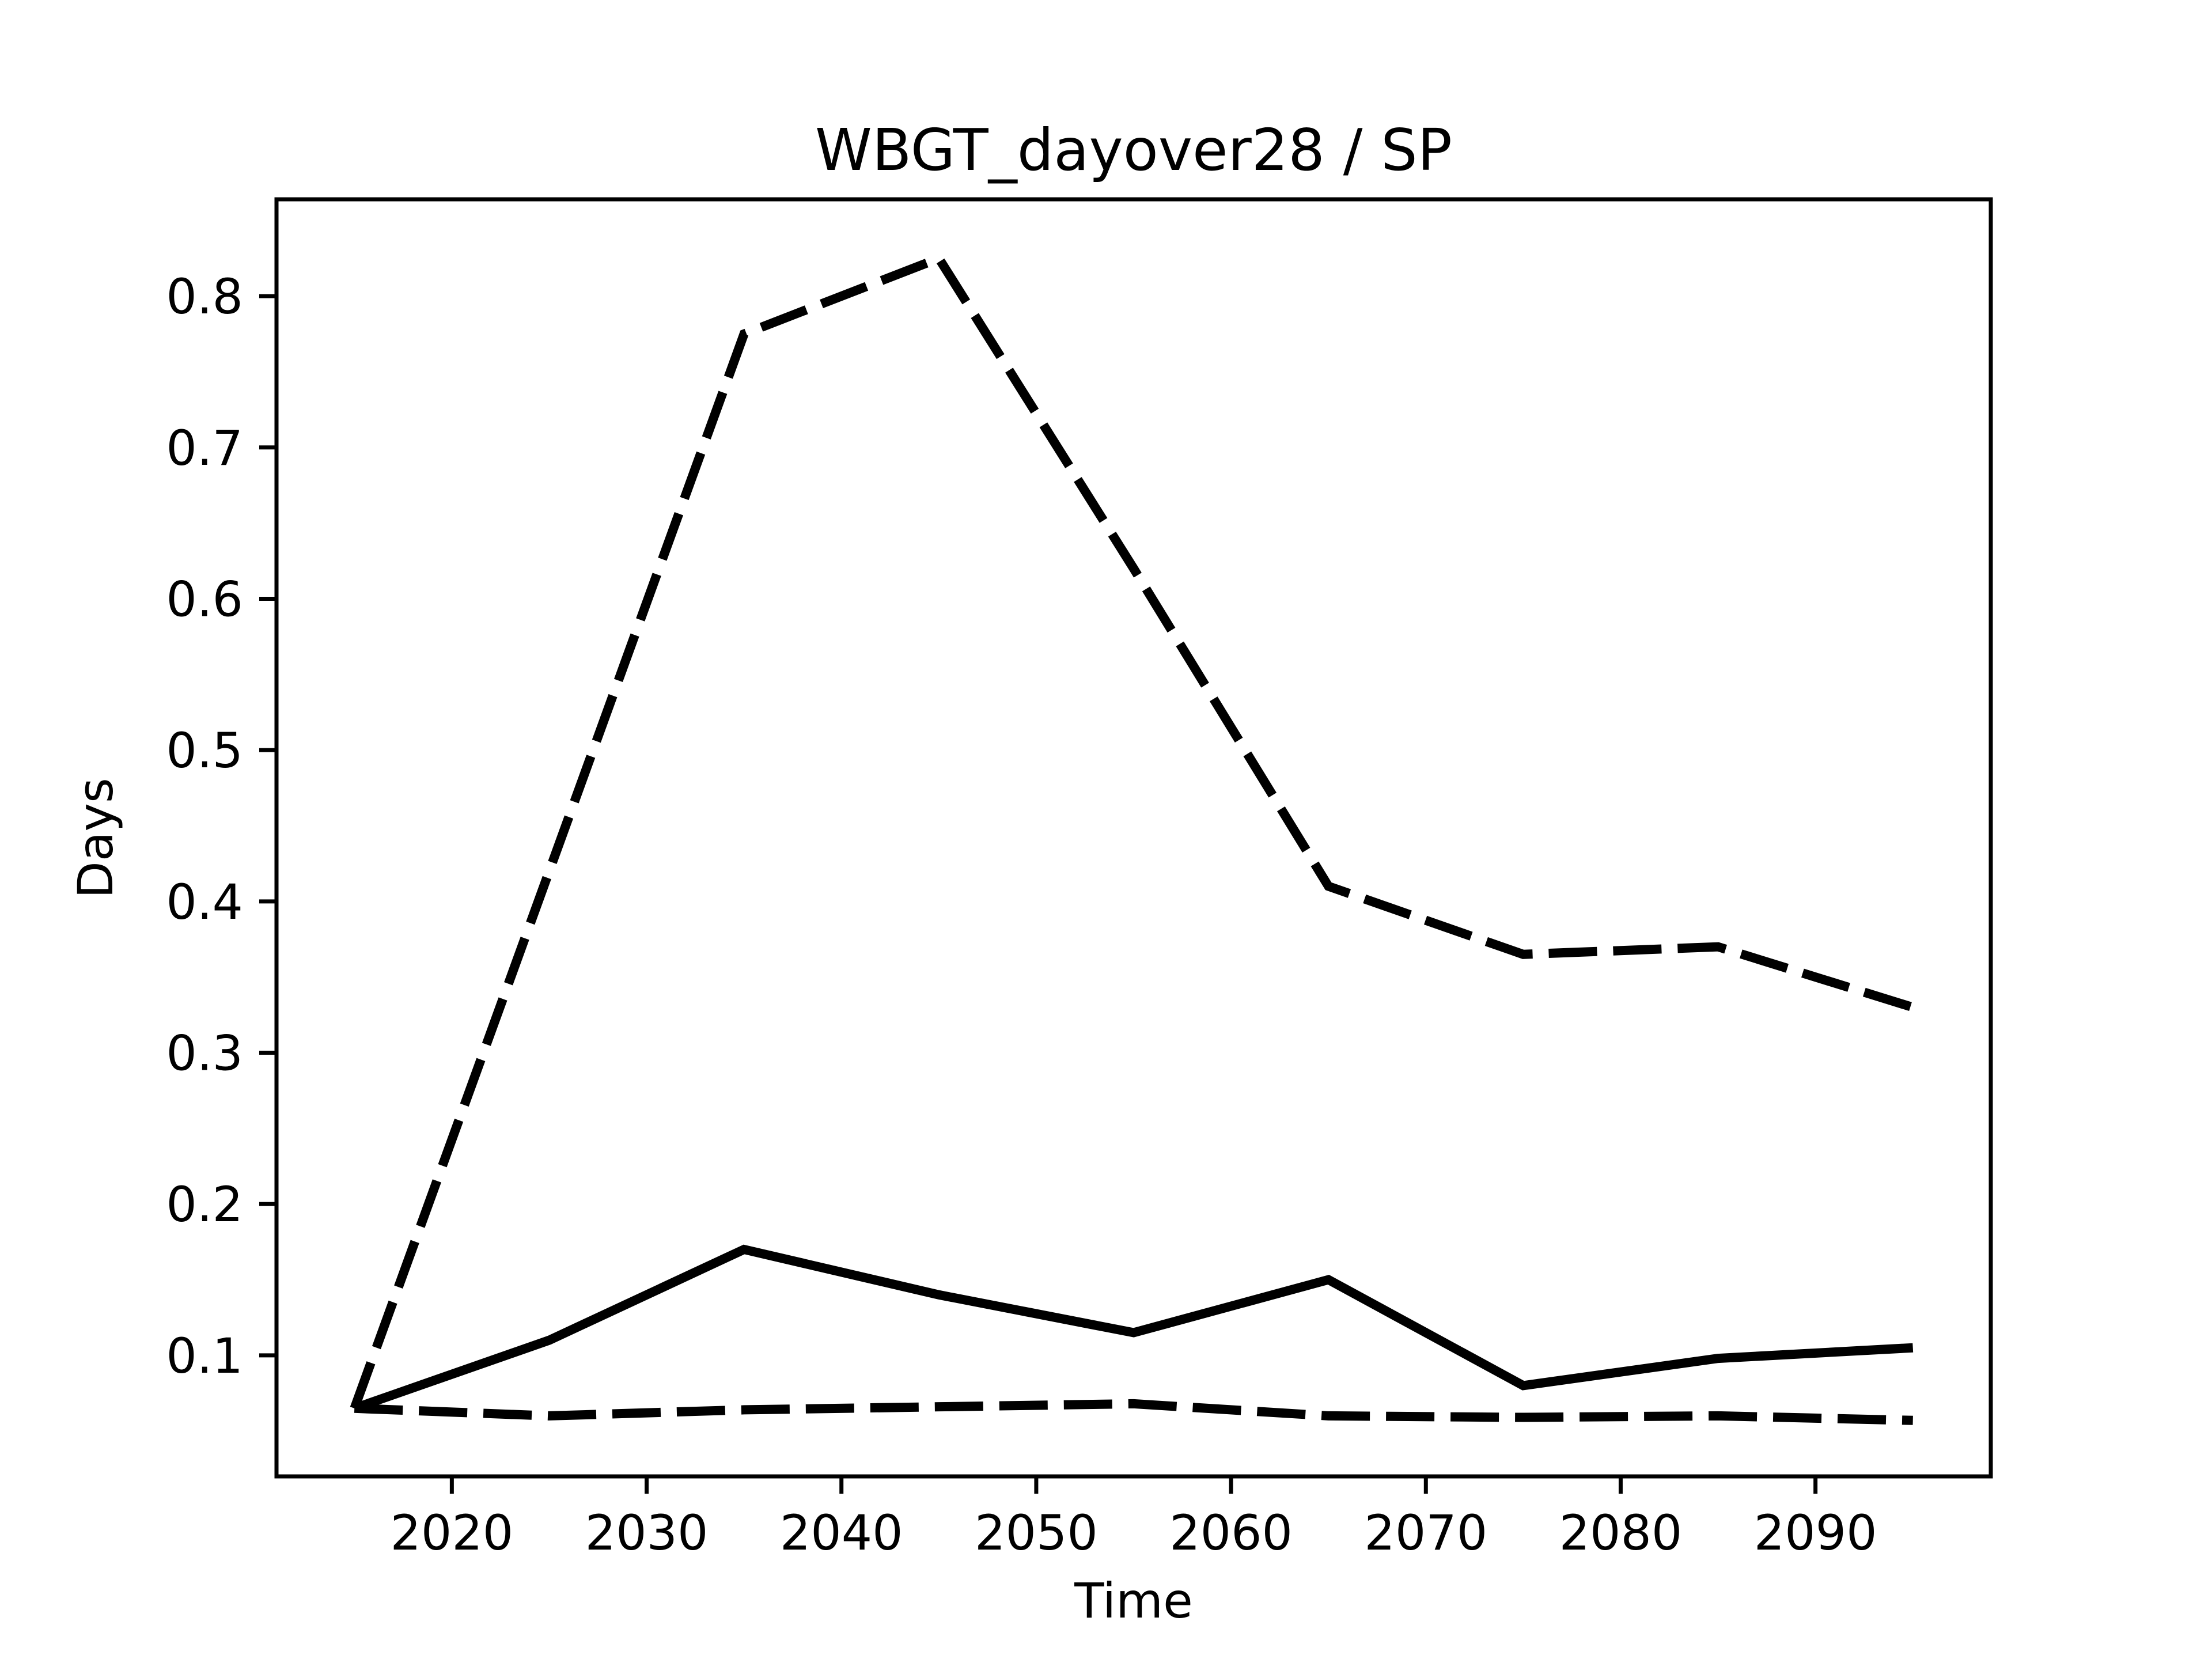 The image size is (2212, 1659). What do you see at coordinates (204, 1053) in the screenshot?
I see `y-tick-label: 0.3` at bounding box center [204, 1053].